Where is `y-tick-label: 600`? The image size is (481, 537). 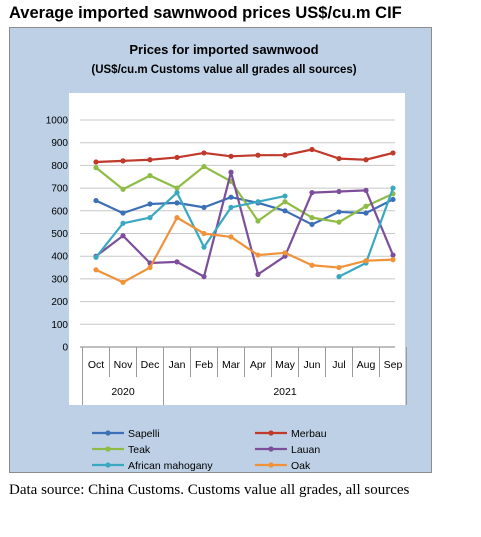
y-tick-label: 600 is located at coordinates (59, 211).